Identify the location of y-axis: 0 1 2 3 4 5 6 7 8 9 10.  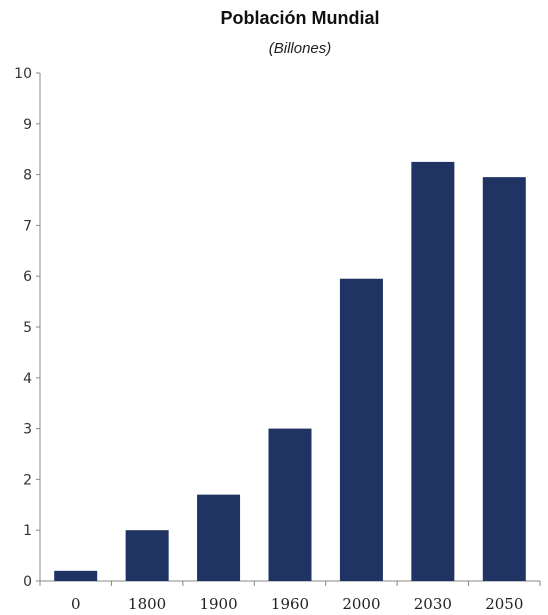
(27, 328).